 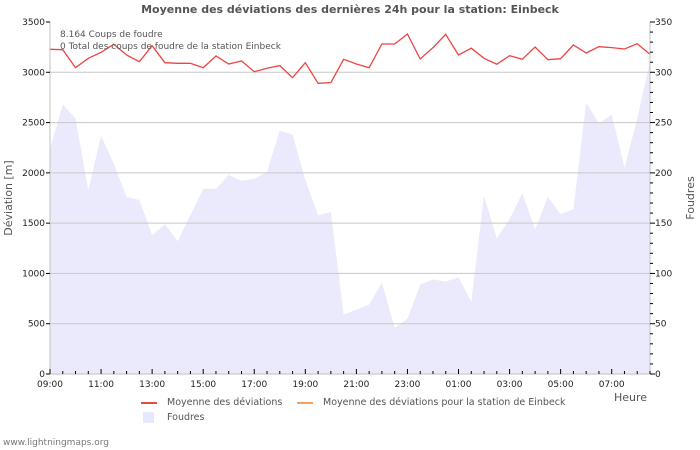 What do you see at coordinates (33, 124) in the screenshot?
I see `svg-text: 2500` at bounding box center [33, 124].